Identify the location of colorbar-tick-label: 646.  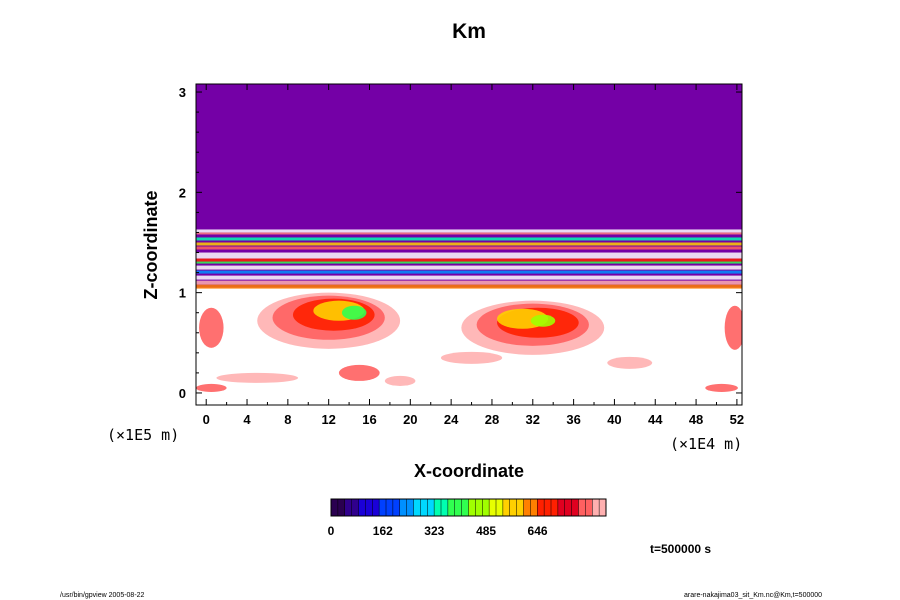
(538, 531).